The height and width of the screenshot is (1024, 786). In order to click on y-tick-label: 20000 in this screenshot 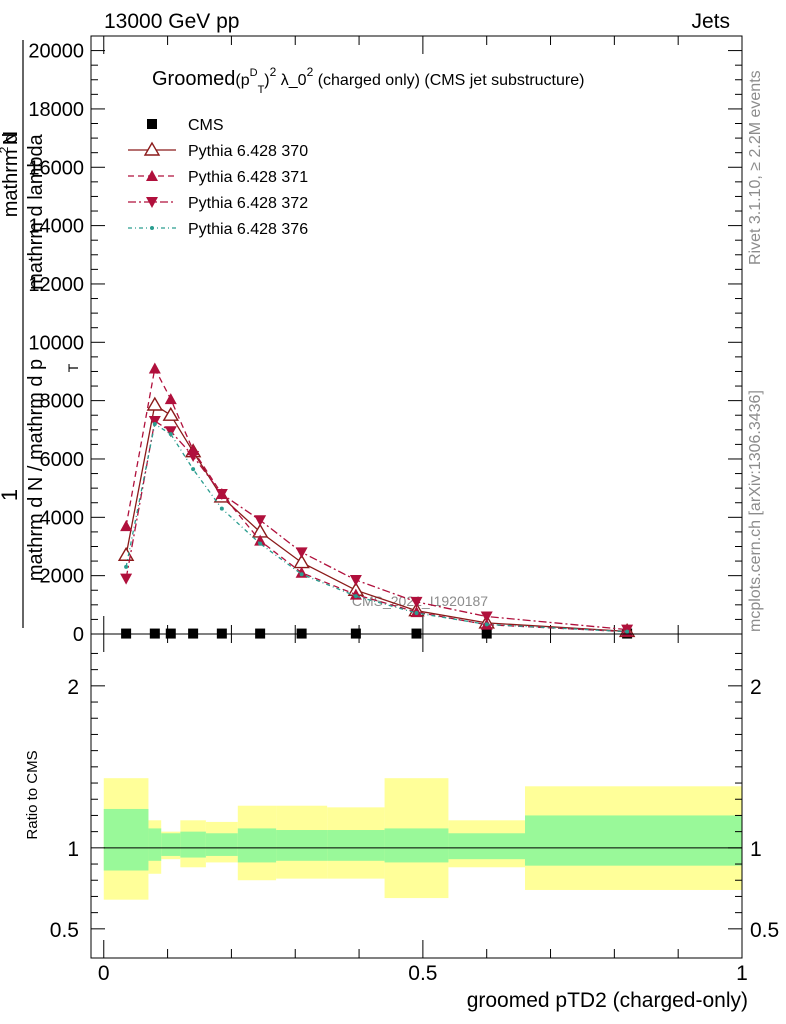, I will do `click(56, 52)`.